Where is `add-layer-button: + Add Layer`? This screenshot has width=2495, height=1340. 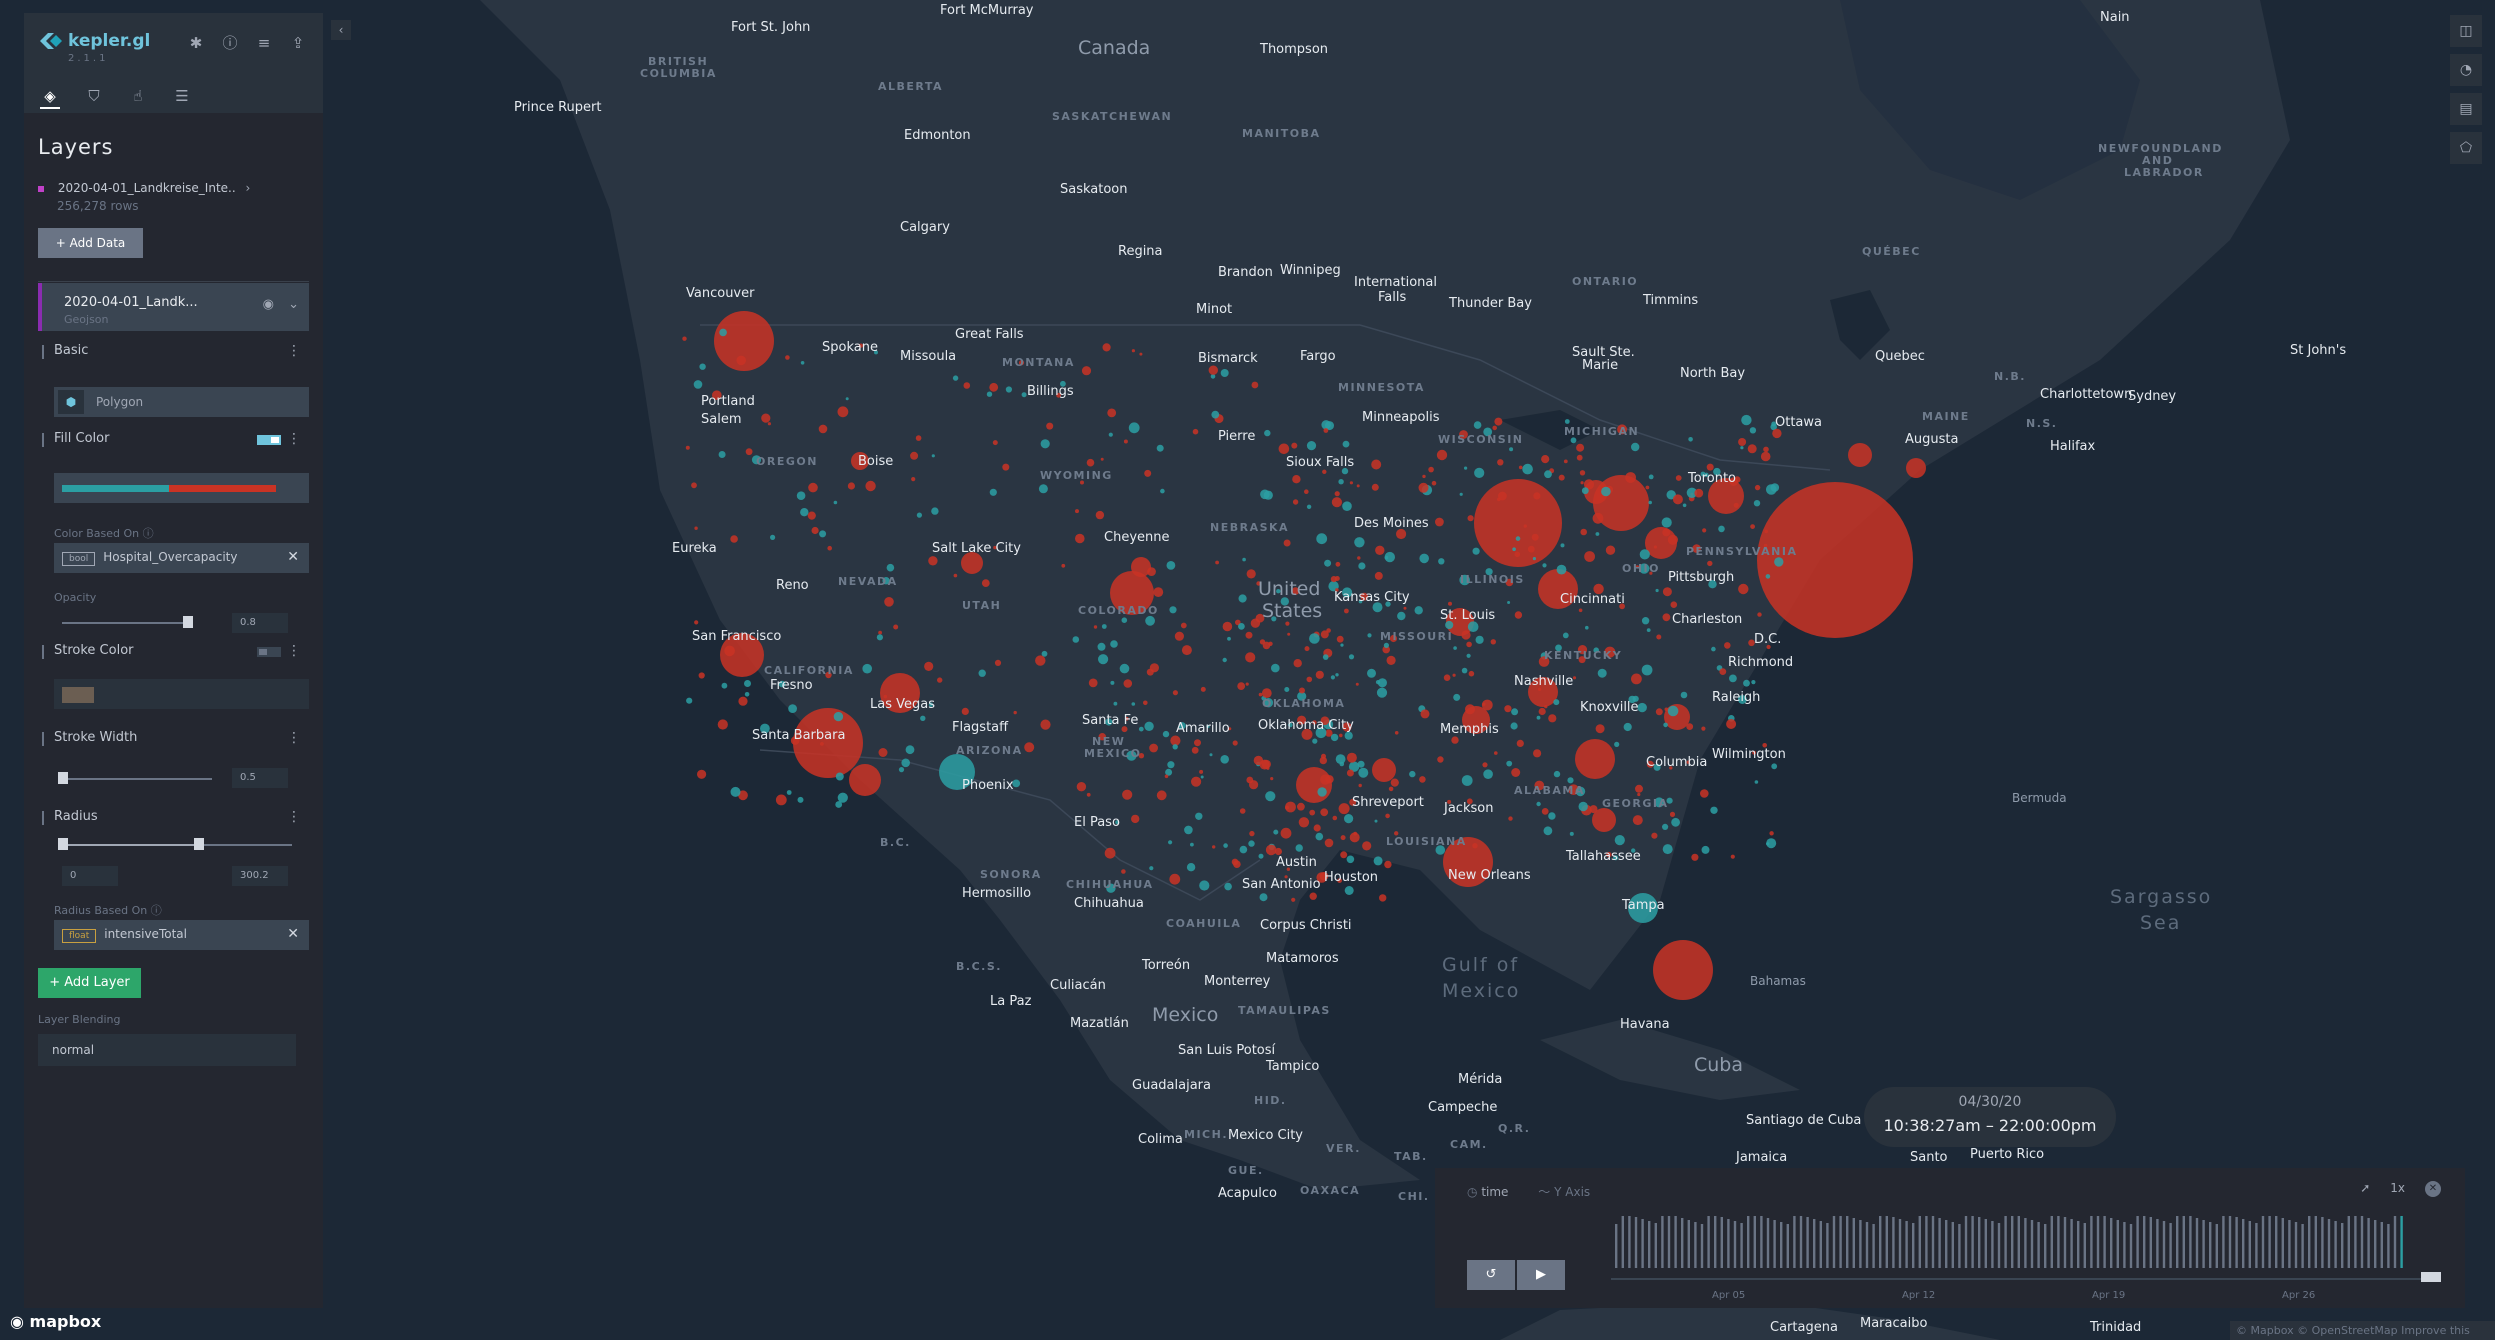 add-layer-button: + Add Layer is located at coordinates (89, 983).